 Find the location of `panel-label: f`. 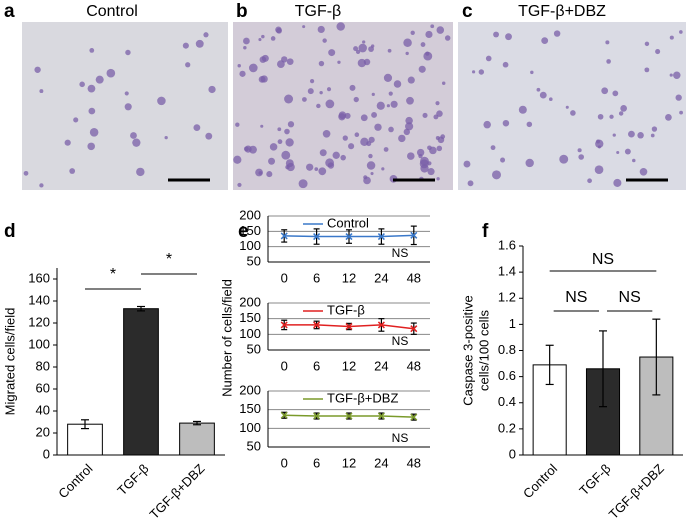

panel-label: f is located at coordinates (485, 231).